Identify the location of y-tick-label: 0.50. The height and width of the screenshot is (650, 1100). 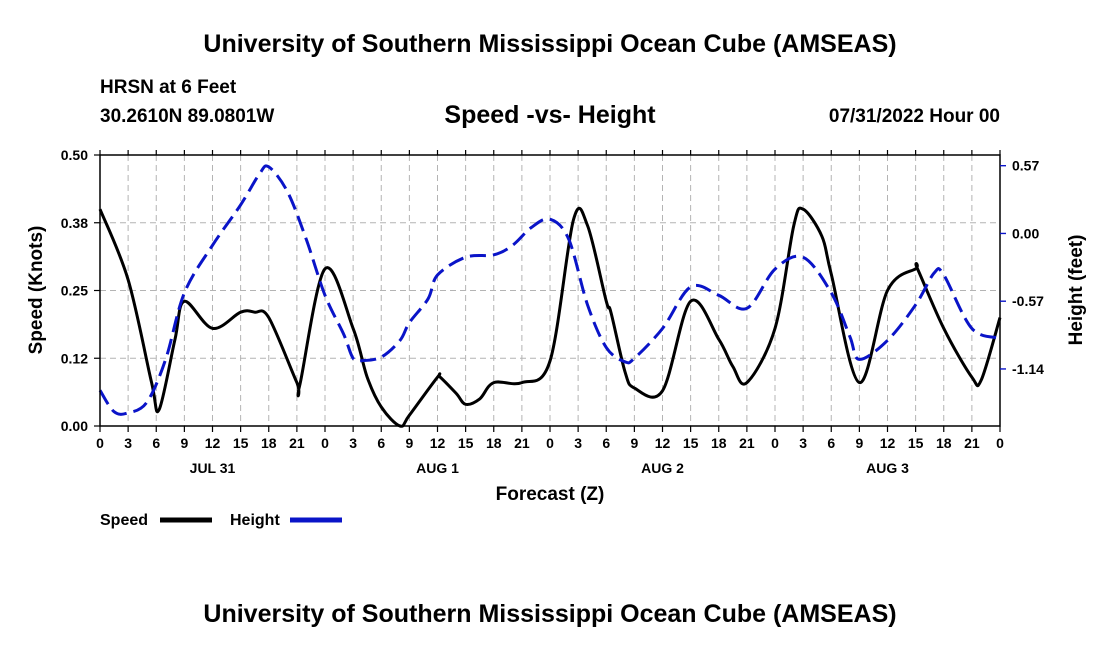
(74, 155).